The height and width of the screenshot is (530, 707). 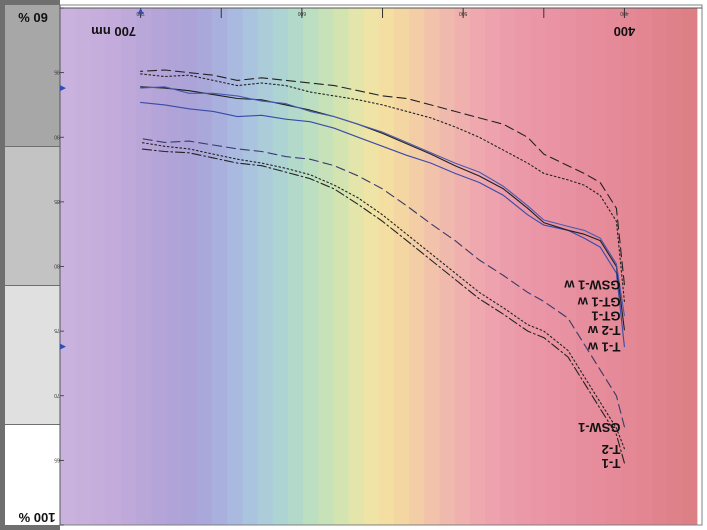 I want to click on x-start-label: 400, so click(x=625, y=31).